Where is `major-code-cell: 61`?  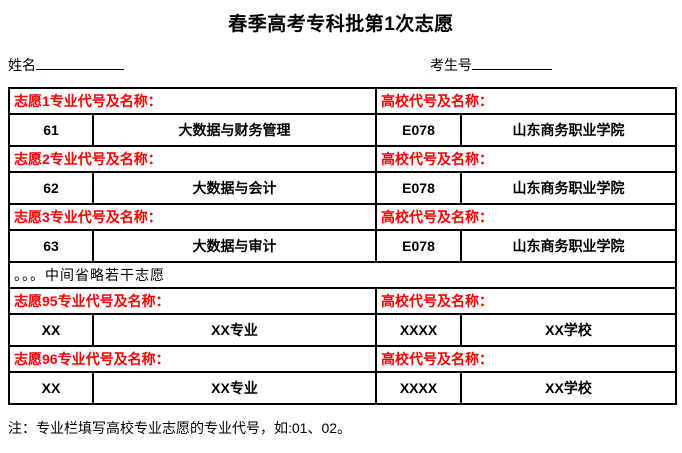 major-code-cell: 61 is located at coordinates (51, 130).